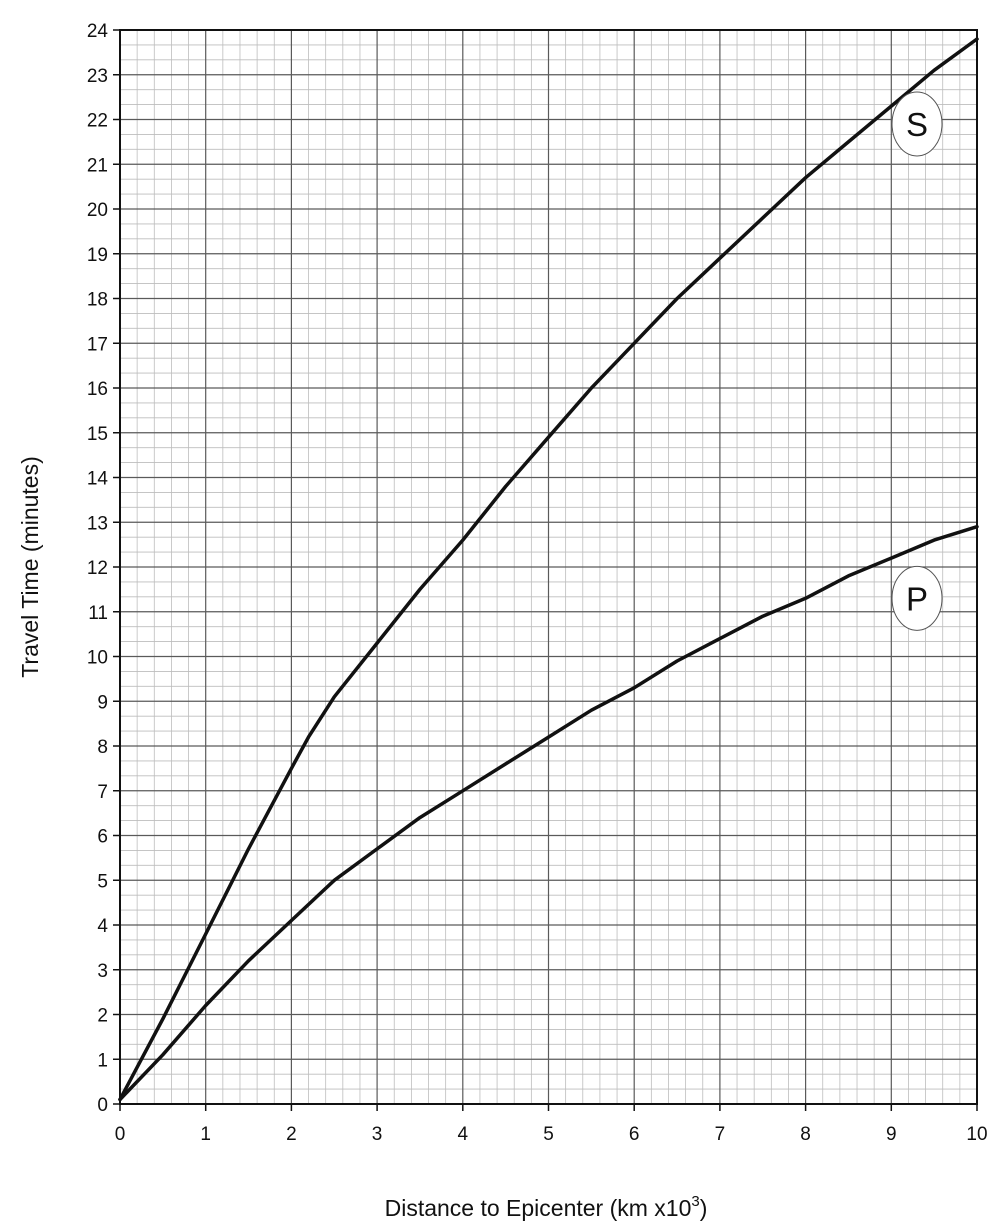  I want to click on y-tick-label: 24, so click(98, 31).